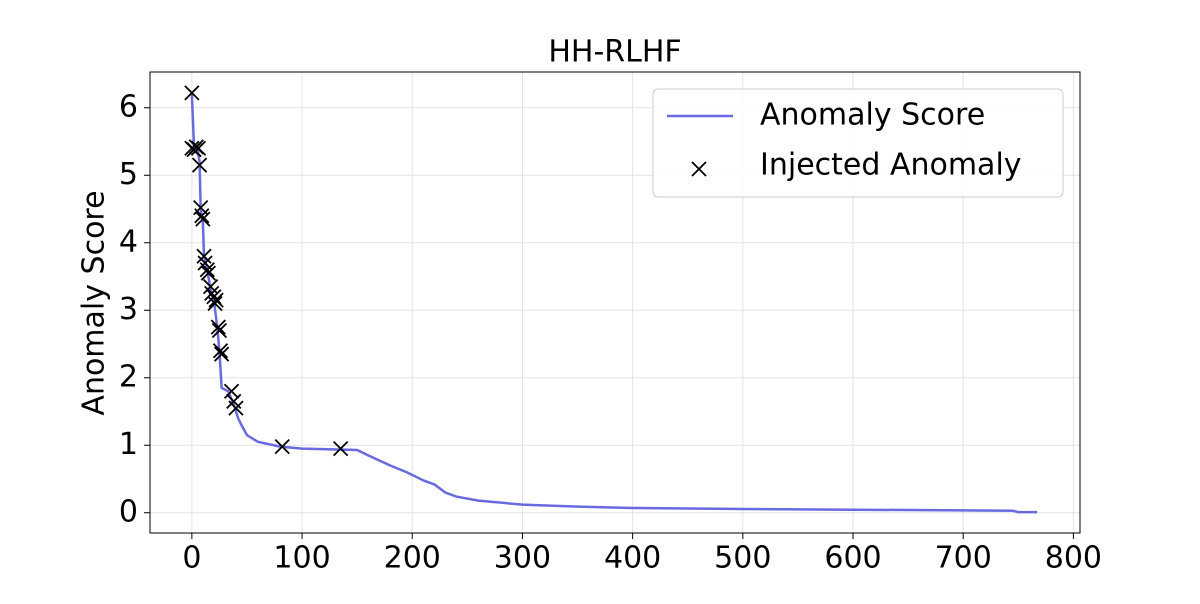 This screenshot has height=604, width=1200. Describe the element at coordinates (963, 558) in the screenshot. I see `x-tick-label: 700` at that location.